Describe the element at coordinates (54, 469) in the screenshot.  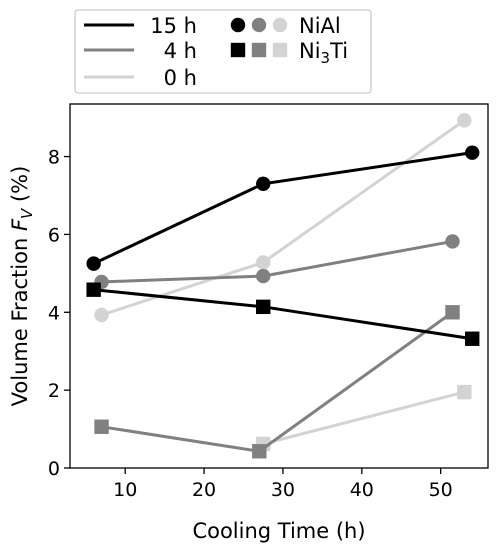
I see `y-tick-label-0: 0` at that location.